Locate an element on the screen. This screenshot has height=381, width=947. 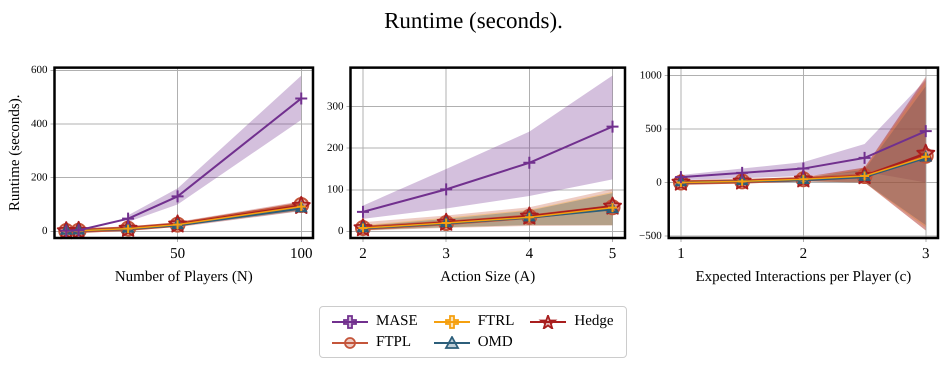
y-tick-label: 300 is located at coordinates (335, 106).